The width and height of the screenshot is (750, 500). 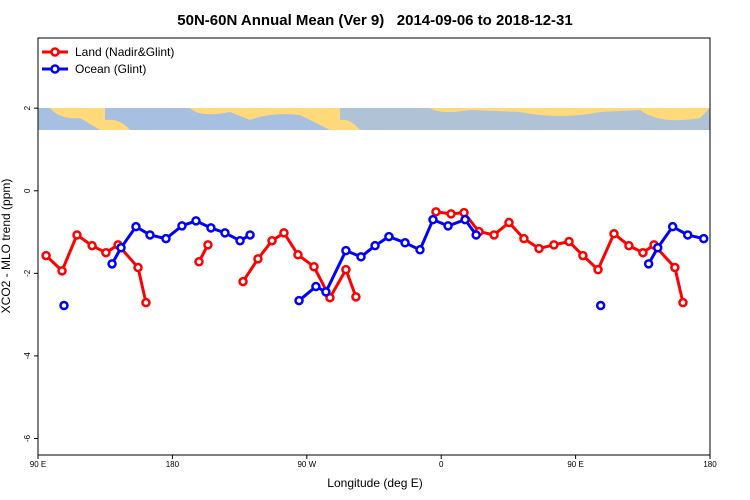 What do you see at coordinates (27, 273) in the screenshot?
I see `y-tick-label: -2` at bounding box center [27, 273].